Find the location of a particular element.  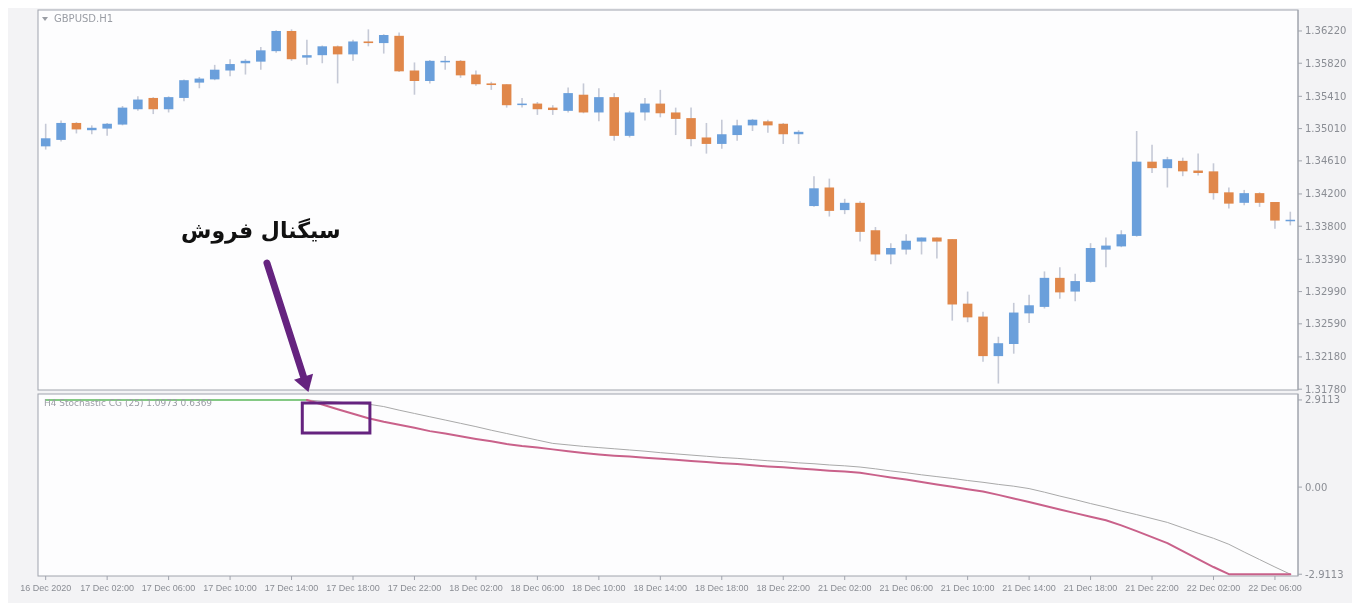

x-tick-label: 17 Dec 06:00 is located at coordinates (168, 588).